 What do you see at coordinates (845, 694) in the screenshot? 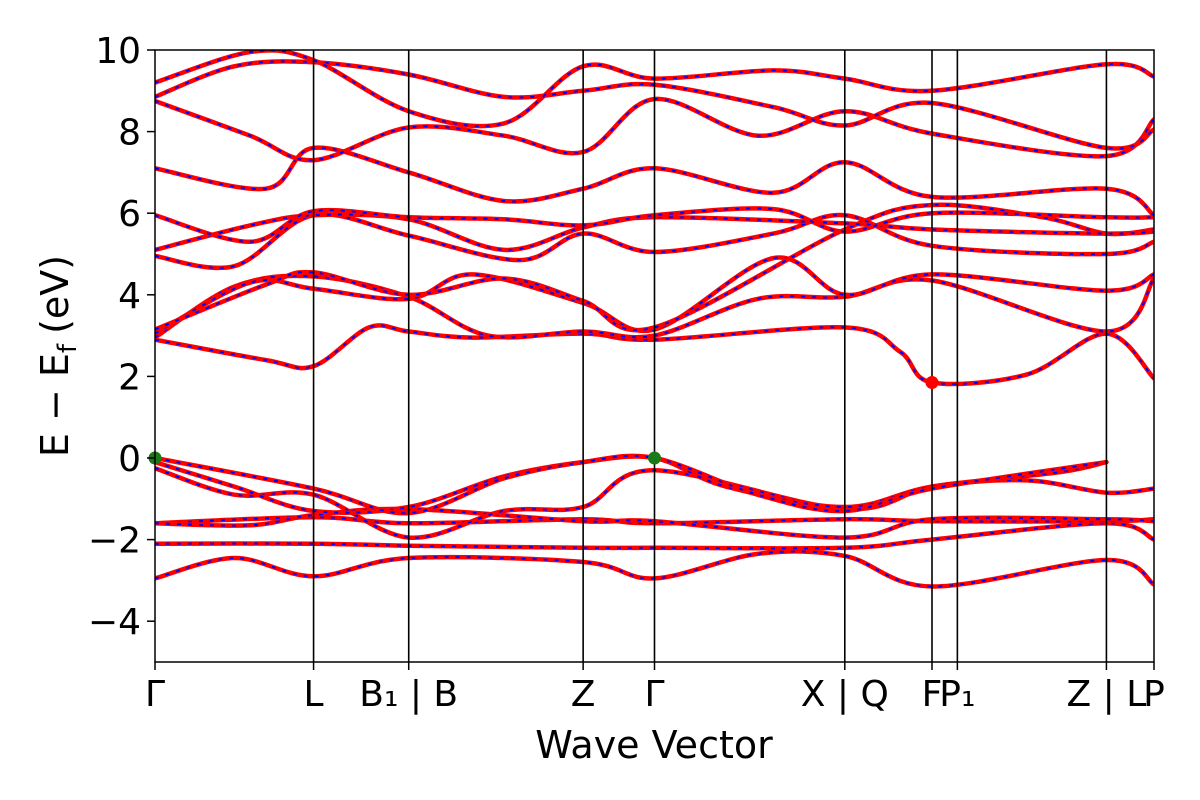
I see `x-tick-label: X | Q` at bounding box center [845, 694].